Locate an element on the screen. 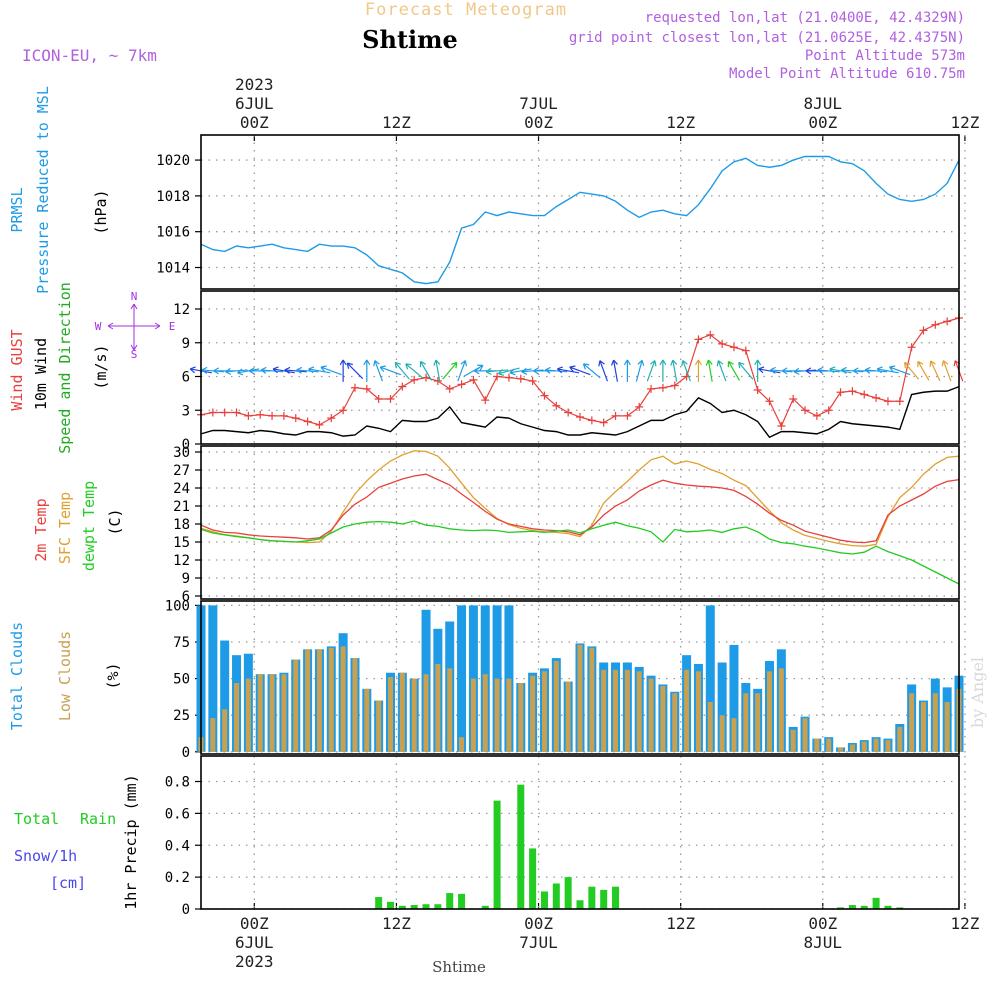 Image resolution: width=1000 pixels, height=1000 pixels. snow-unit-label: [cm] is located at coordinates (68, 883).